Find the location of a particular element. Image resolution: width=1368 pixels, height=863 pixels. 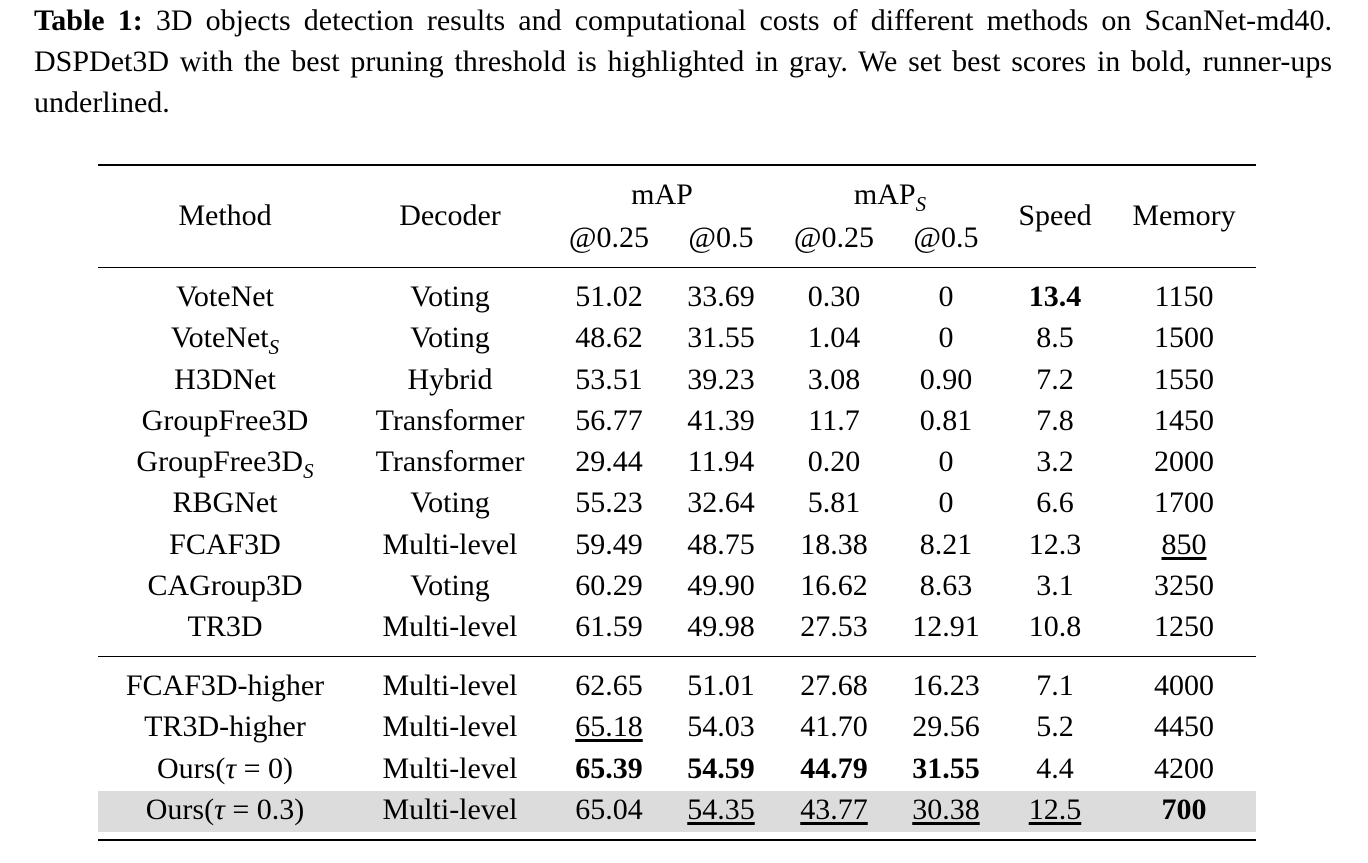

cell-map5: 11.94 is located at coordinates (721, 461).